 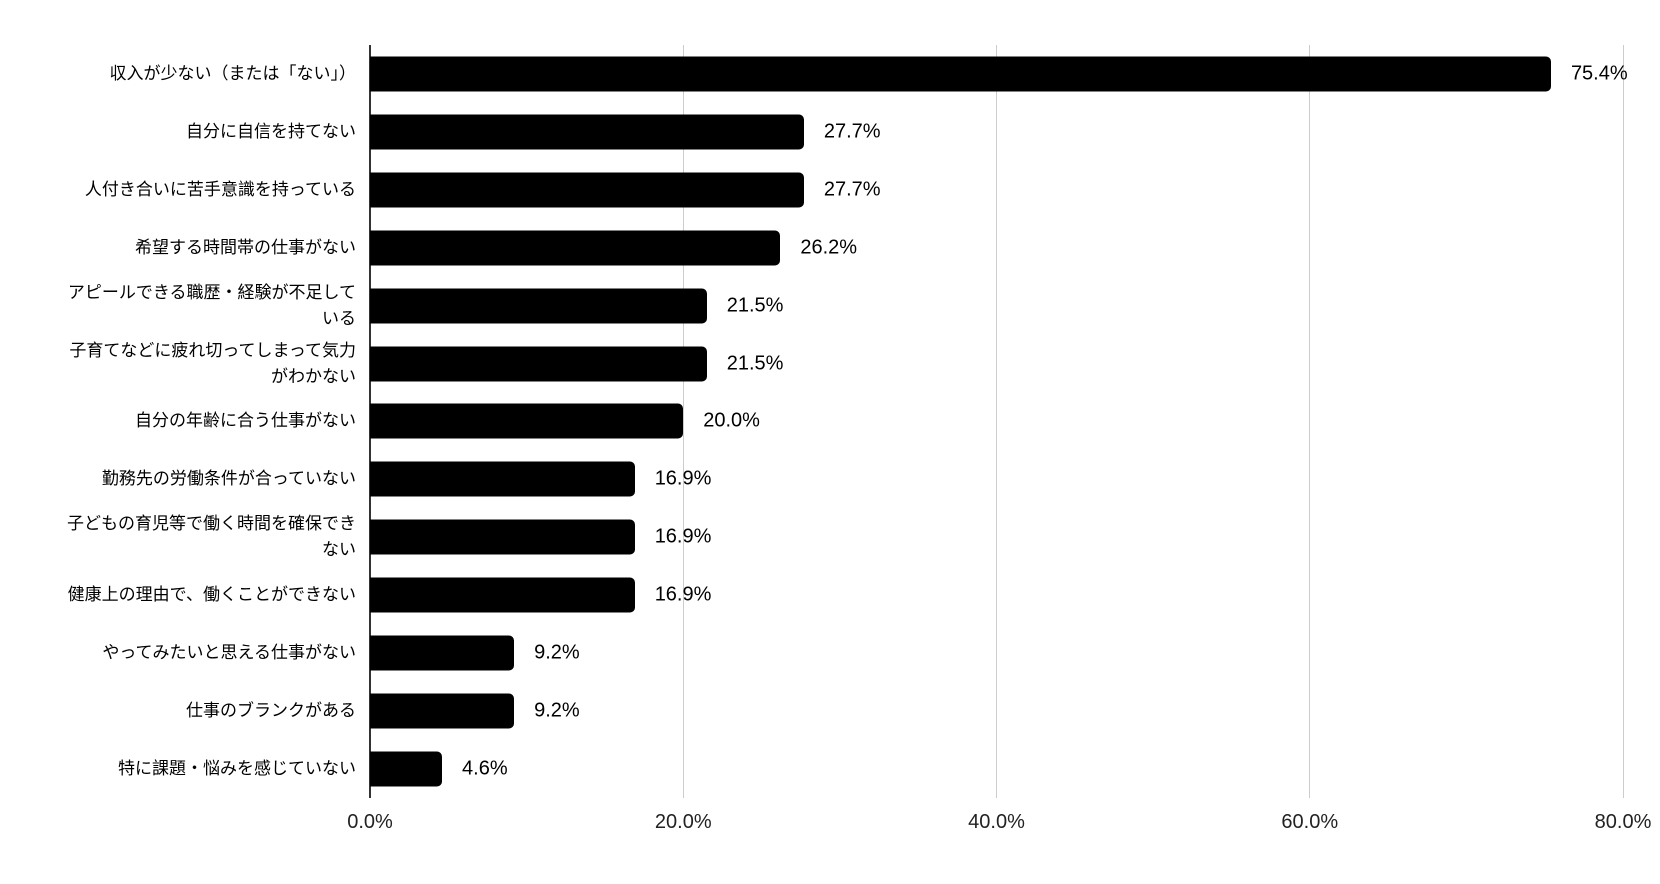 I want to click on bar-row: 勤務先の労働条件が合っていない 16.9%, so click(x=830, y=479).